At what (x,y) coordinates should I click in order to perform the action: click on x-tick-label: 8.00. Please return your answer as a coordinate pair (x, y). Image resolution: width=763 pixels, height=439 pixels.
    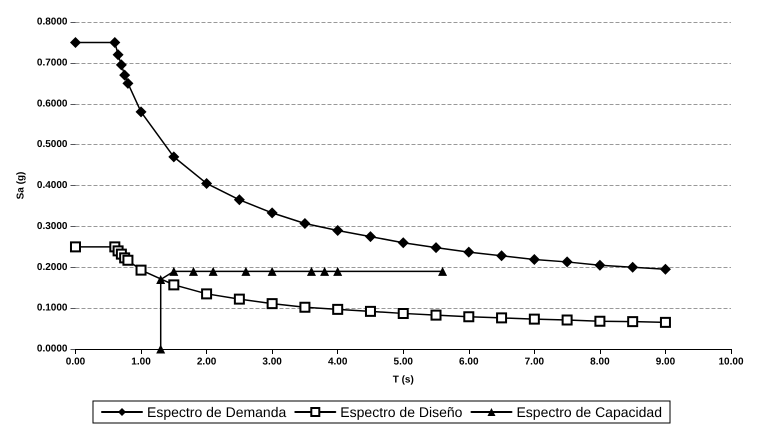
    Looking at the image, I should click on (600, 362).